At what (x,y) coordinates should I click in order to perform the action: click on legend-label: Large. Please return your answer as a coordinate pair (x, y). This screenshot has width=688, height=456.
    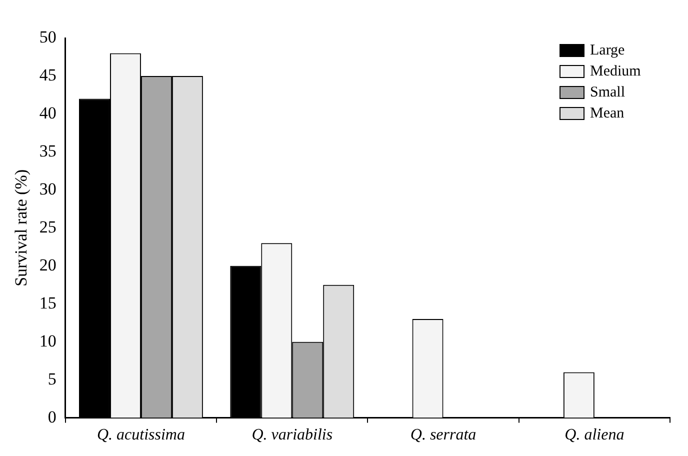
    Looking at the image, I should click on (608, 50).